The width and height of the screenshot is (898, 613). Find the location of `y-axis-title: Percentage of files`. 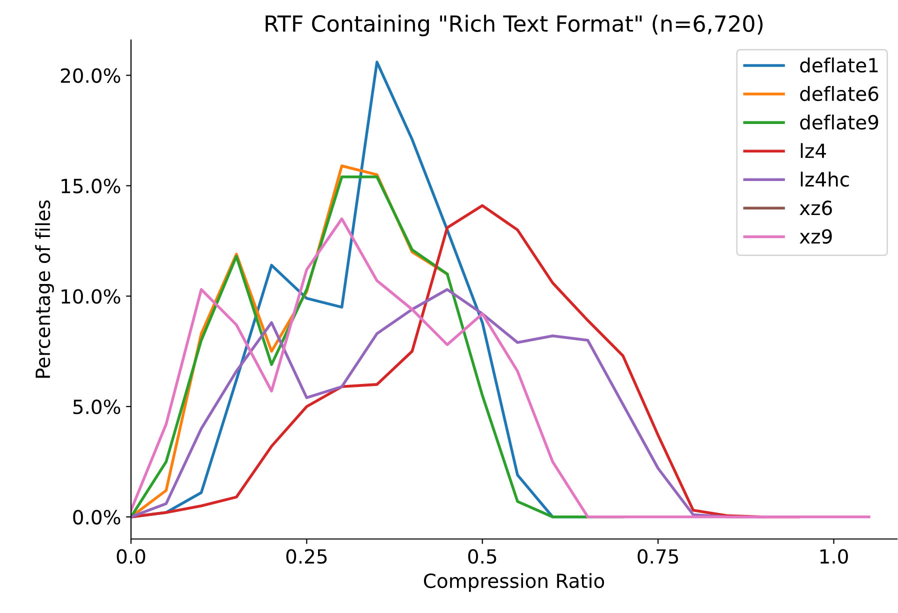

y-axis-title: Percentage of files is located at coordinates (44, 289).